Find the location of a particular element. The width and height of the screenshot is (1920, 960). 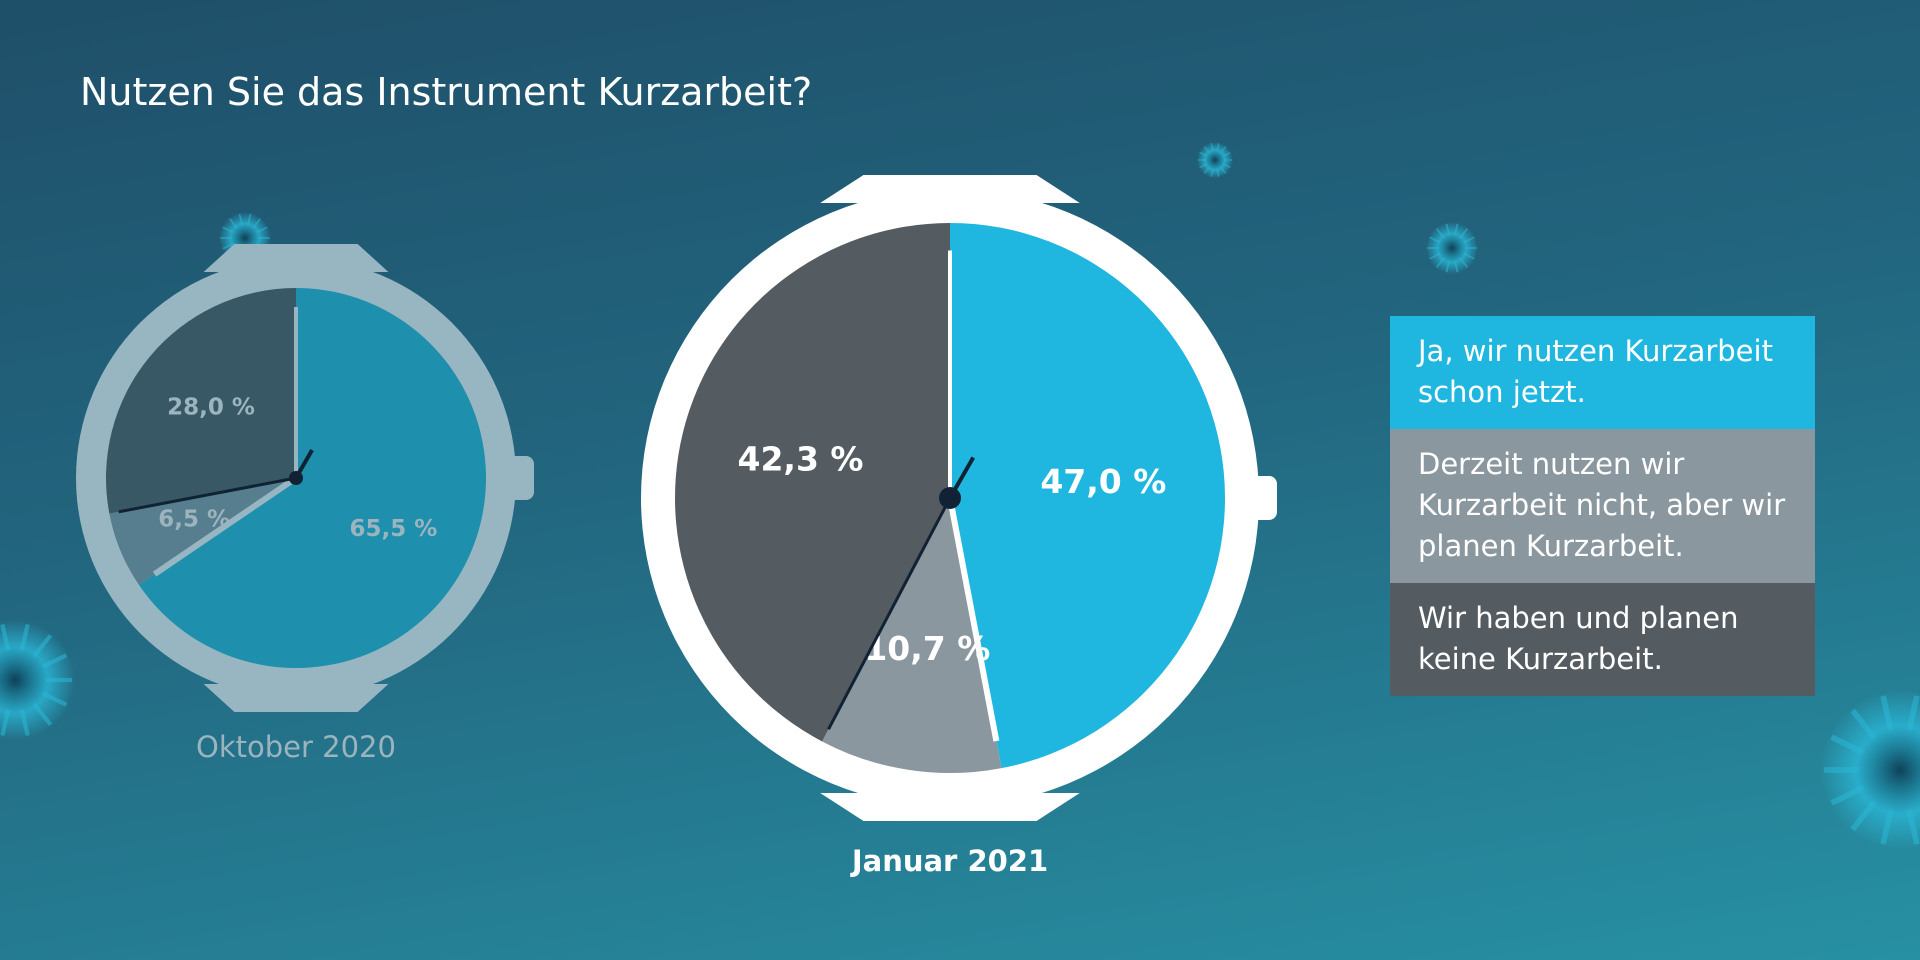

watch-oktober-2020: 65,5 %6,5 %28,0 %Oktober 2020 is located at coordinates (305, 504).